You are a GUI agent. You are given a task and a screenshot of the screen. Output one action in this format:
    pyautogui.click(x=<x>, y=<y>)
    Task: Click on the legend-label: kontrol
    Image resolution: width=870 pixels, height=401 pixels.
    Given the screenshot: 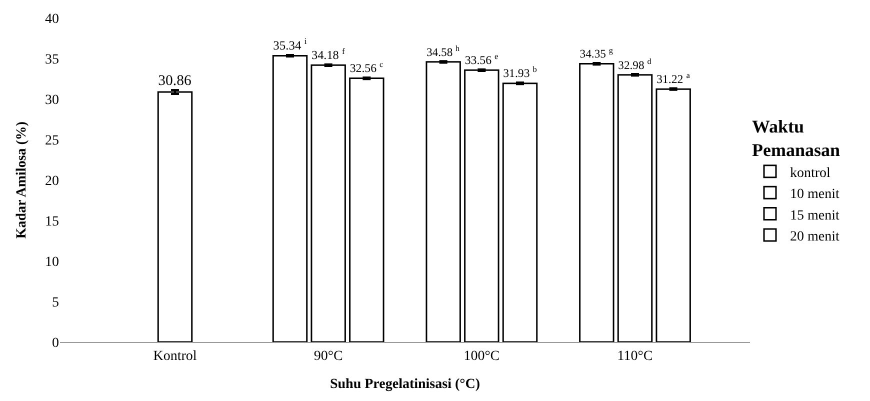 What is the action you would take?
    pyautogui.click(x=810, y=173)
    